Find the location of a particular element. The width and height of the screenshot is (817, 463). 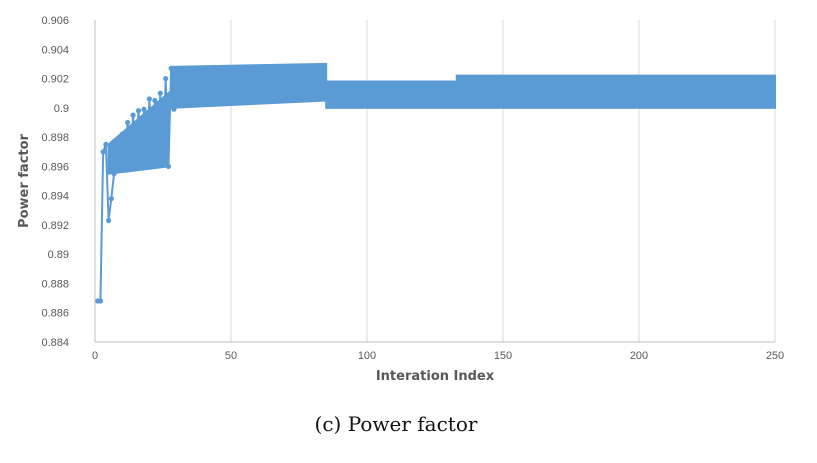

y-tick-label: 0.906 is located at coordinates (55, 21).